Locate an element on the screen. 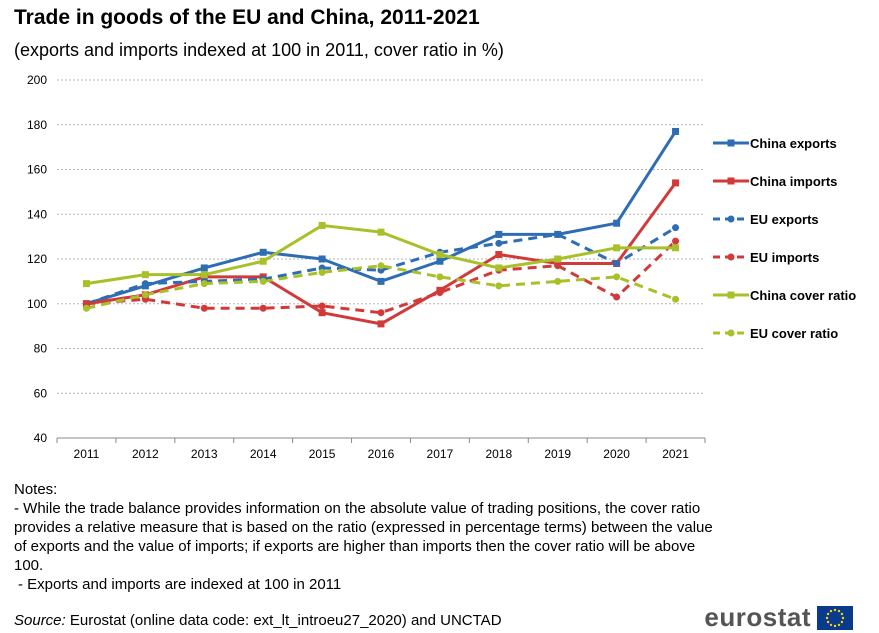  x-tick-label: 2016 is located at coordinates (381, 454).